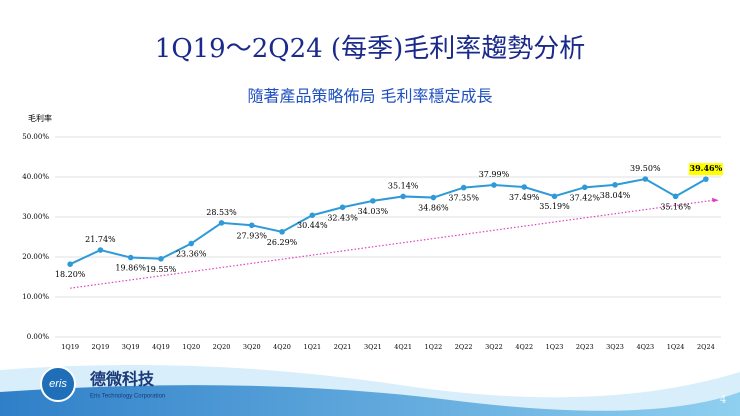 Image resolution: width=740 pixels, height=416 pixels. Describe the element at coordinates (369, 96) in the screenshot. I see `chart-subtitle: 隨著產品策略佈局 毛利率穩定成長` at that location.